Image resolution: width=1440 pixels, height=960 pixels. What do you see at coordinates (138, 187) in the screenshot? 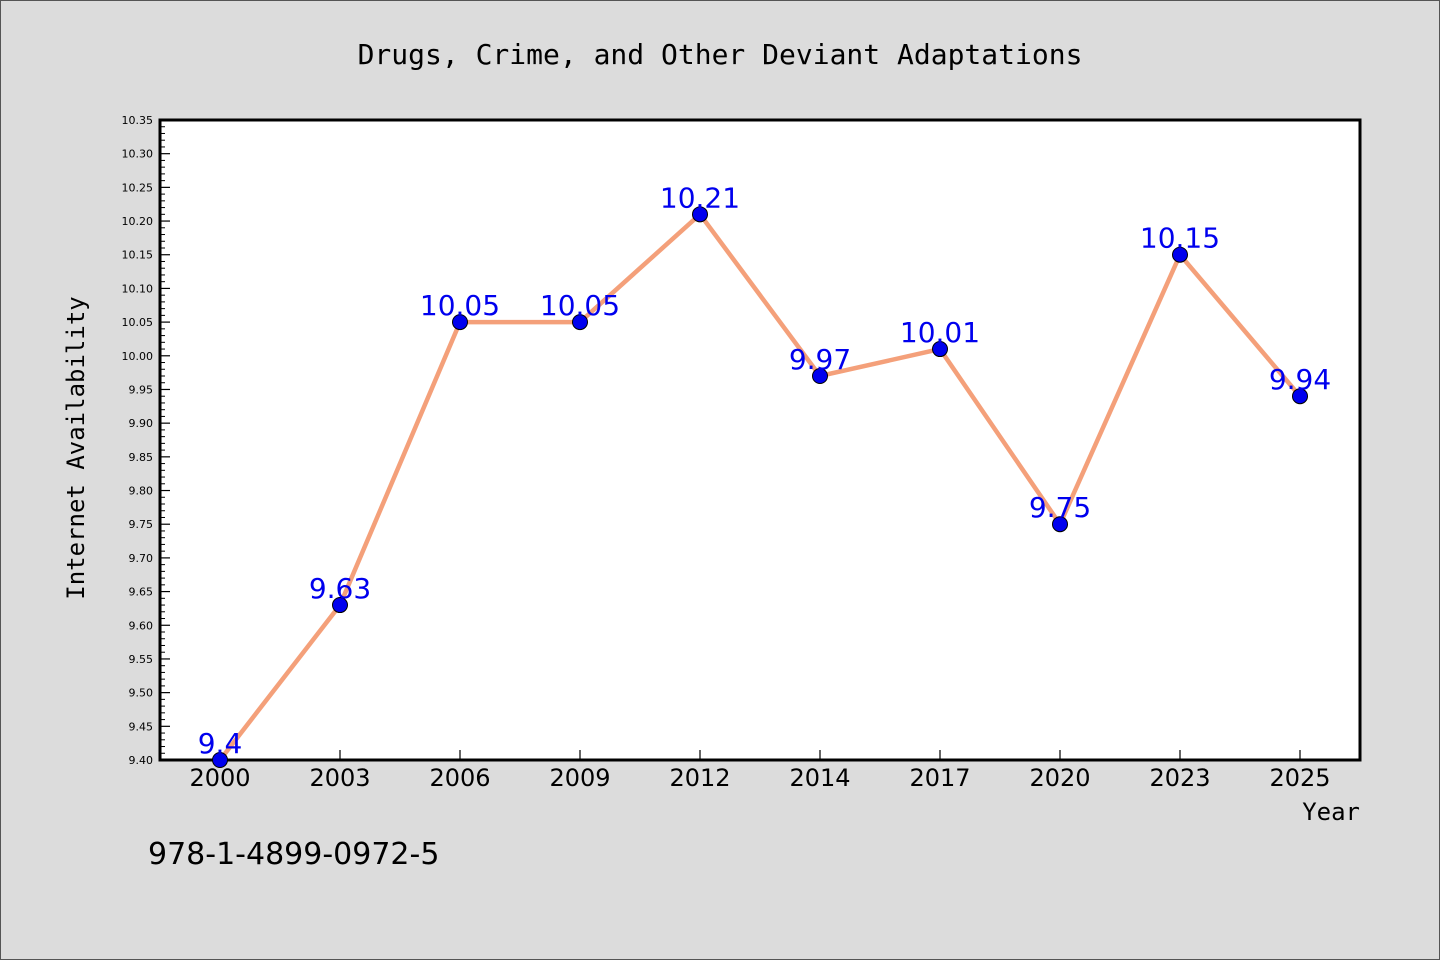
I see `y-tick-label: 10.25` at bounding box center [138, 187].